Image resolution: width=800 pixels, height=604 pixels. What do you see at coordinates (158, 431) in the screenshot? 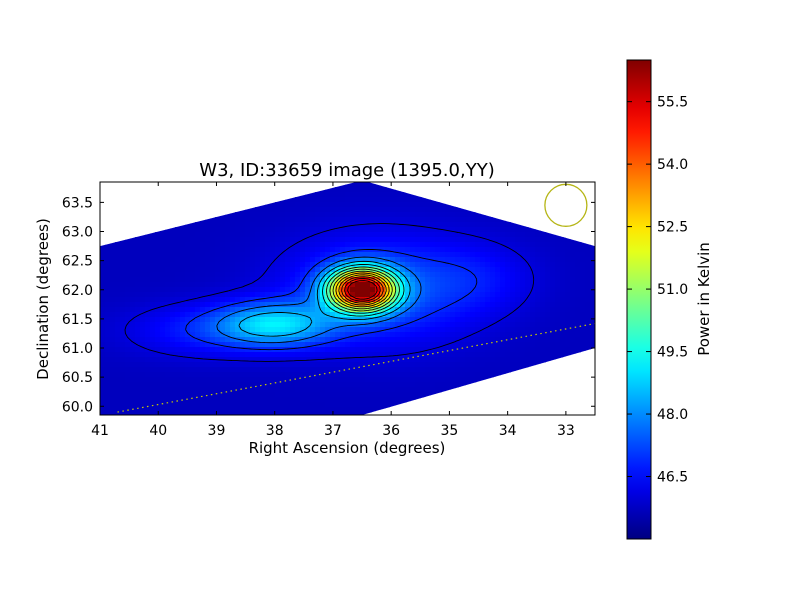
I see `x-tick-label: 40` at bounding box center [158, 431].